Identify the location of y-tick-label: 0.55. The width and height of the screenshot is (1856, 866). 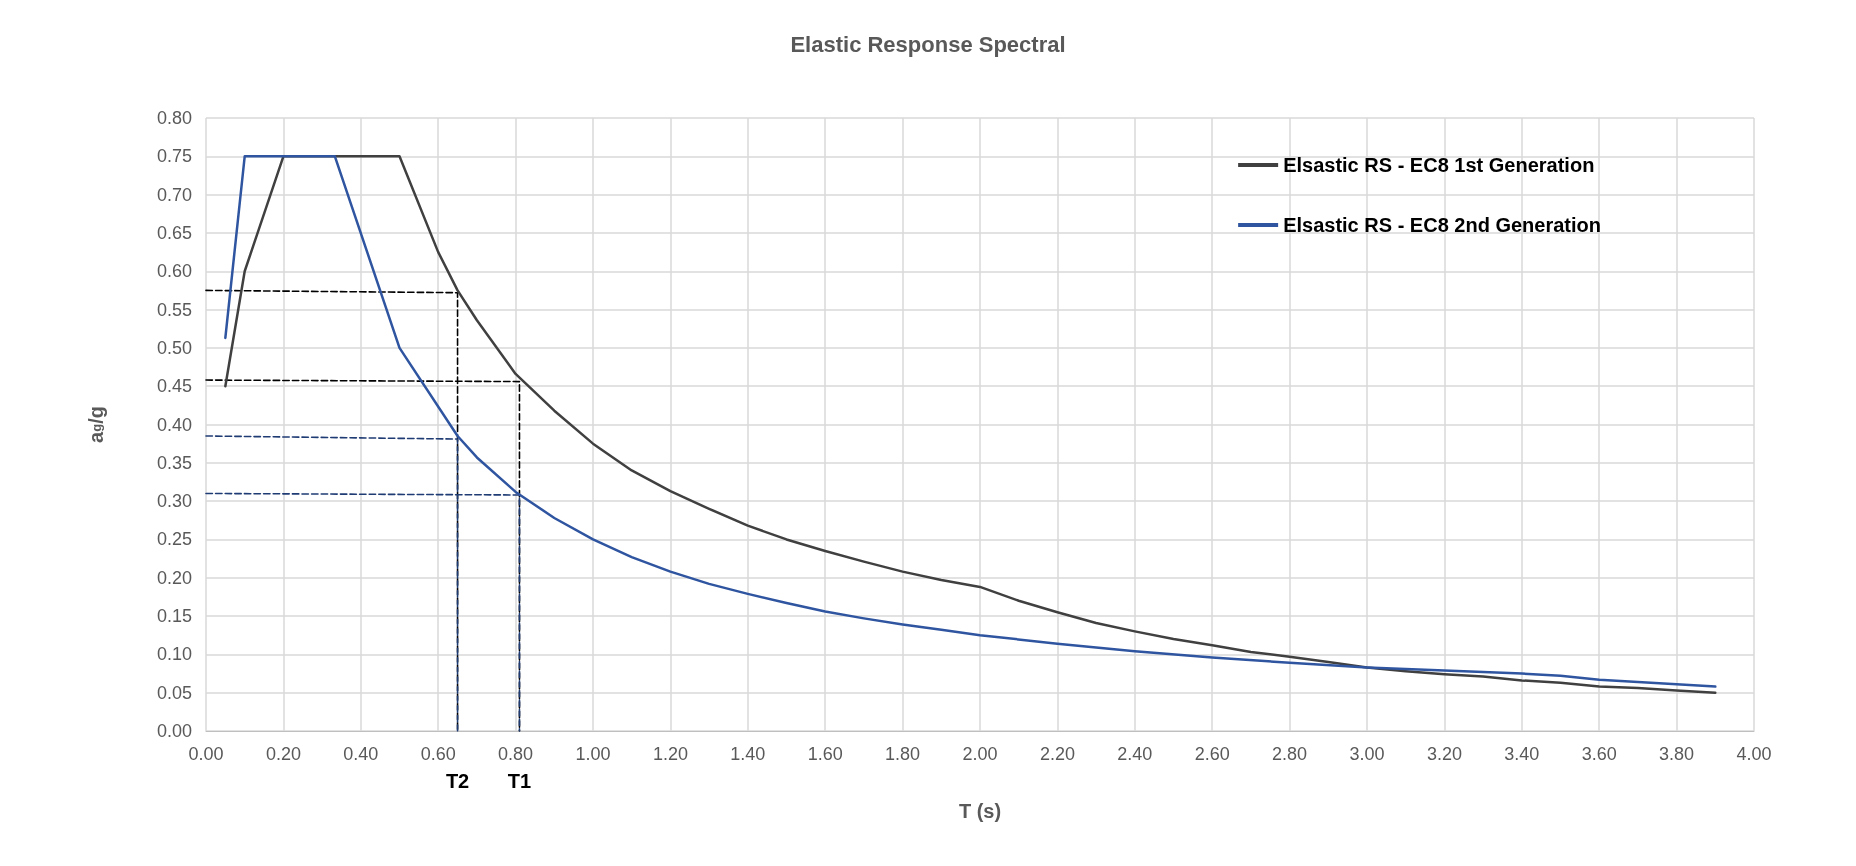
(174, 309).